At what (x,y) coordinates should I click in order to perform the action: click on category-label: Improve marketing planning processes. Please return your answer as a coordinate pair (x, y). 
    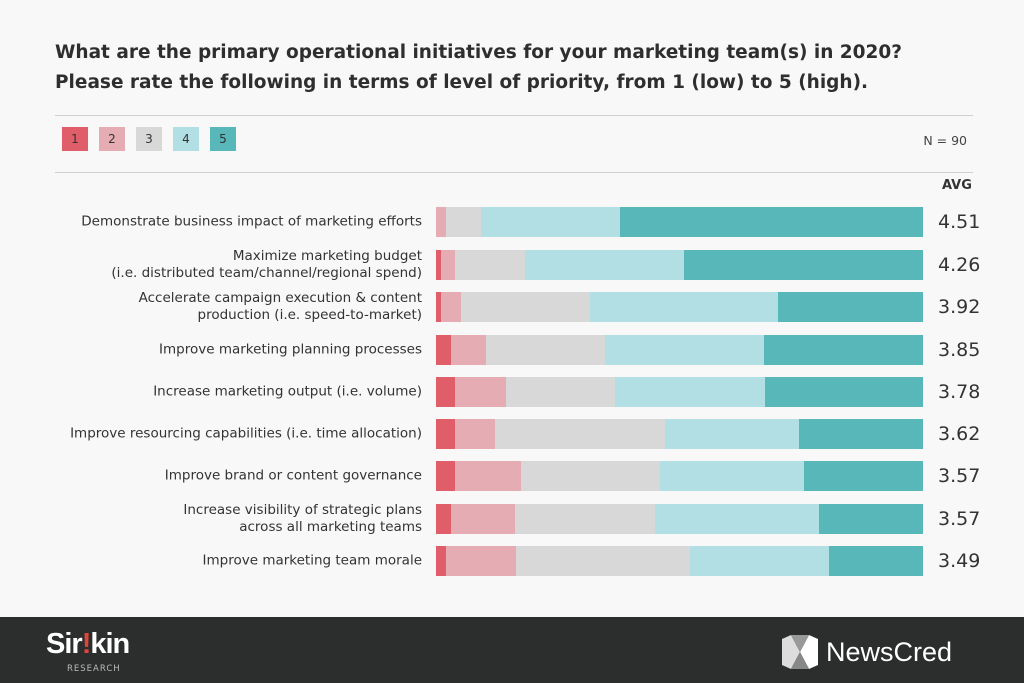
    Looking at the image, I should click on (290, 349).